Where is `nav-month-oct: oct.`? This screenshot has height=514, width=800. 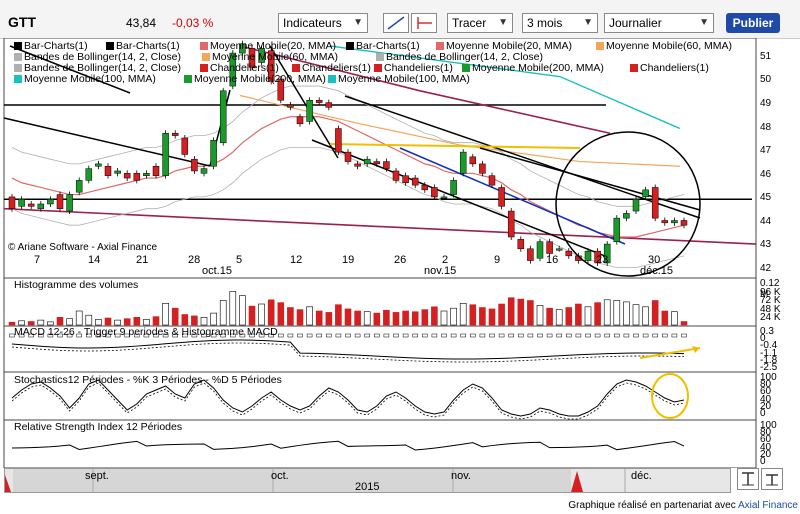
nav-month-oct: oct. is located at coordinates (280, 476).